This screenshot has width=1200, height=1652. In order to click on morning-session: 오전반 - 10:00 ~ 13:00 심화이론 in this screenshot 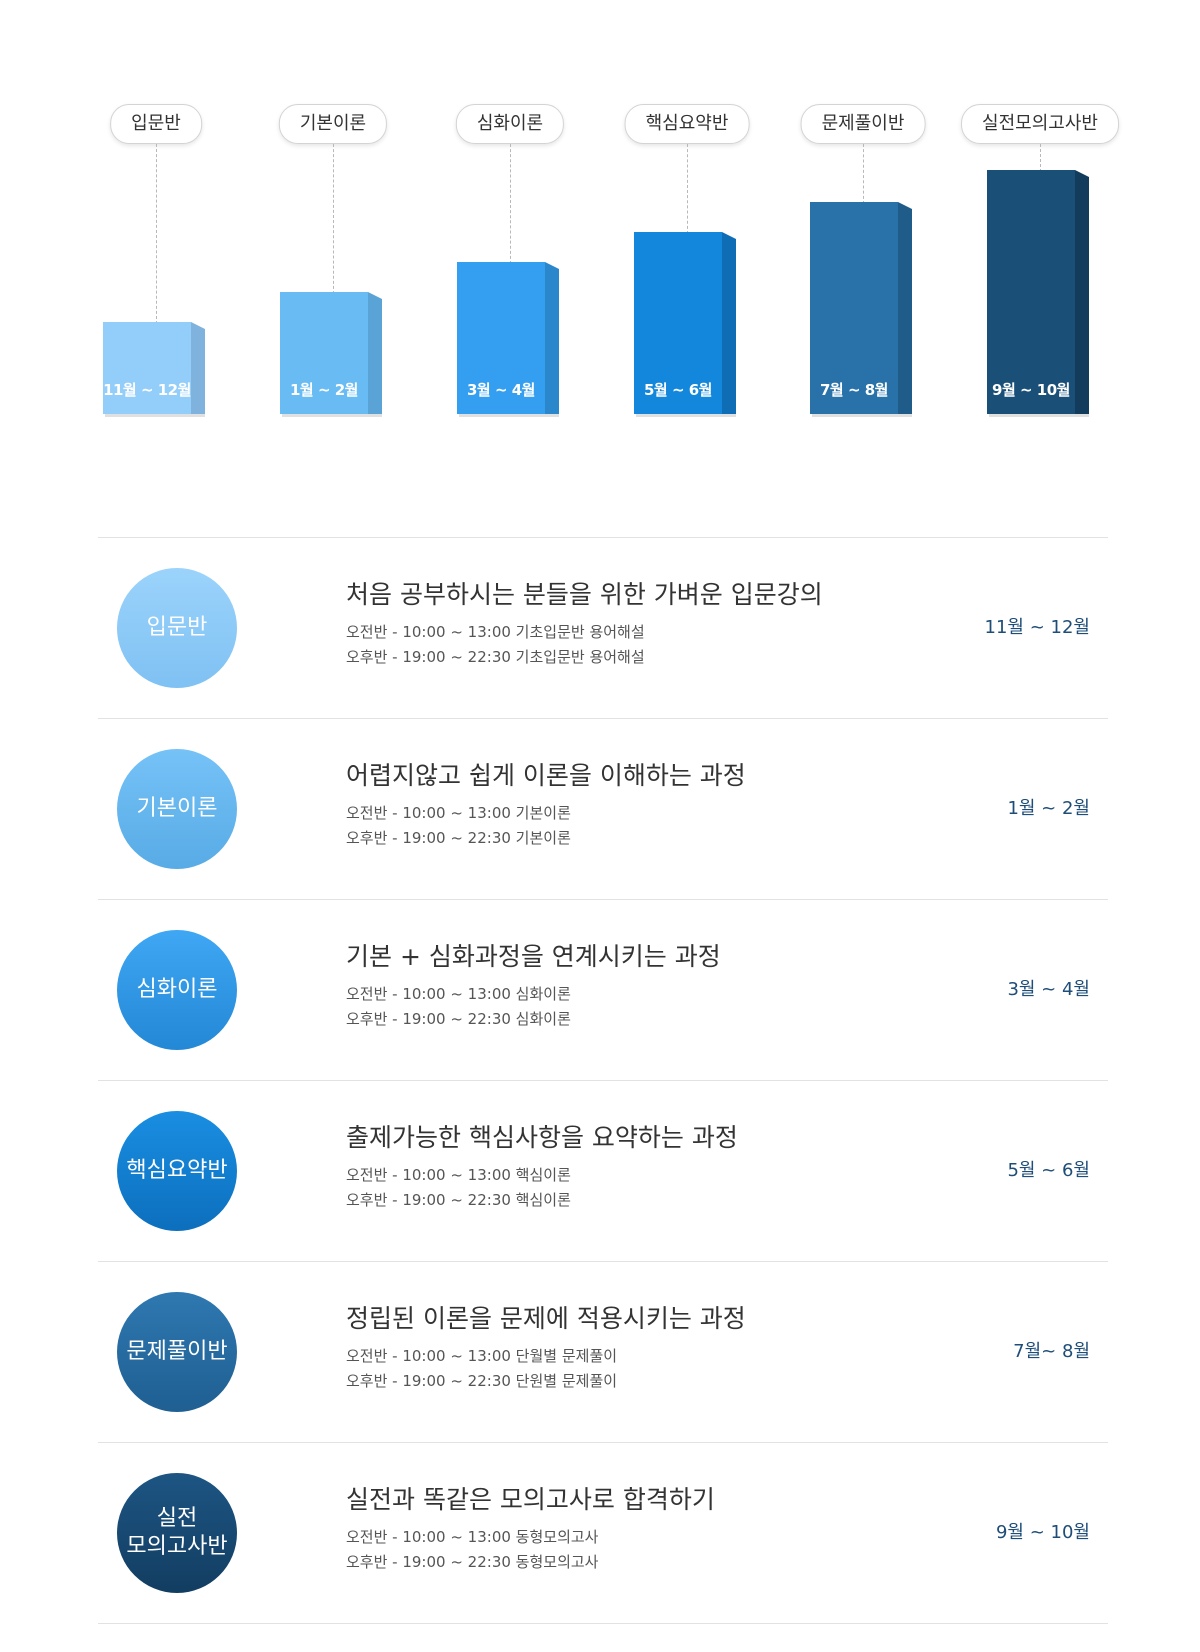, I will do `click(458, 994)`.